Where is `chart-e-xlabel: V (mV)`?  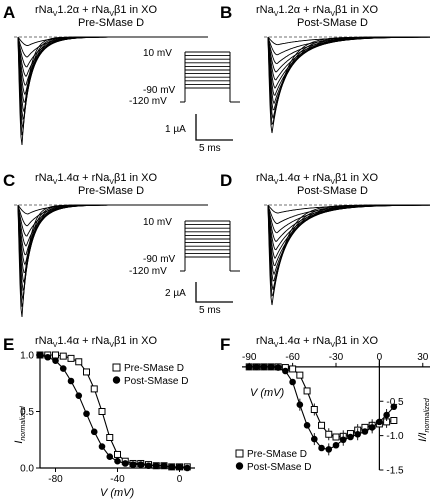
chart-e-xlabel: V (mV) is located at coordinates (117, 493).